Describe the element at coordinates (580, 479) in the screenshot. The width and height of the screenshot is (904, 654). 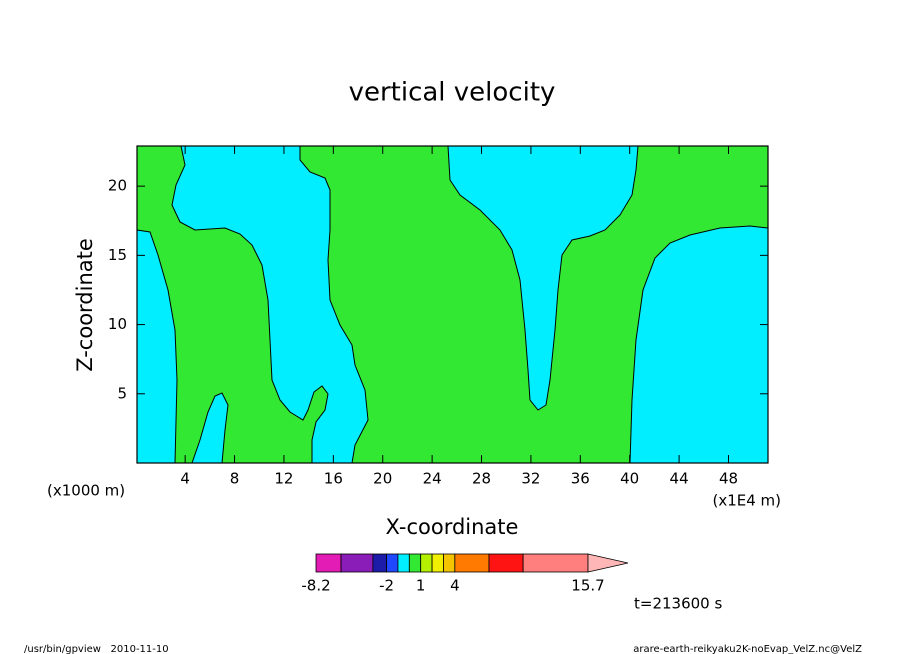
I see `x-tick-label: 36` at that location.